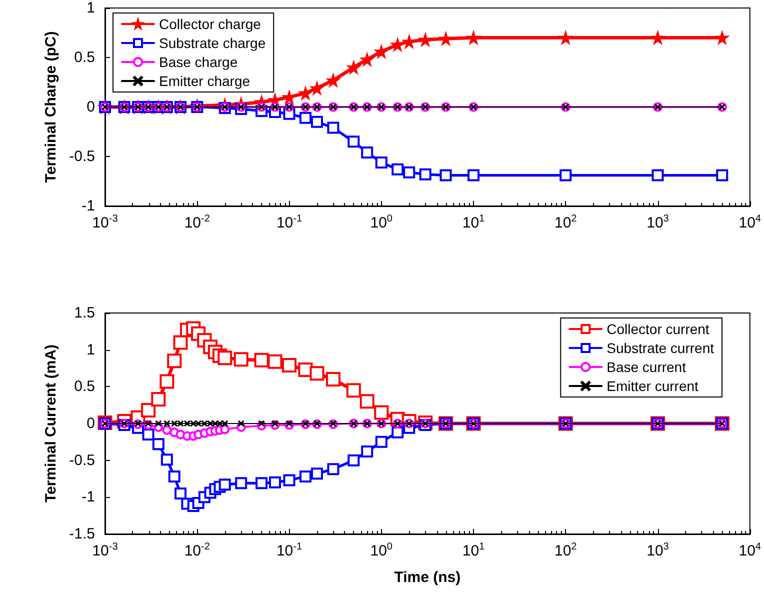 The width and height of the screenshot is (764, 604). What do you see at coordinates (652, 386) in the screenshot?
I see `legend-label: Emitter current` at bounding box center [652, 386].